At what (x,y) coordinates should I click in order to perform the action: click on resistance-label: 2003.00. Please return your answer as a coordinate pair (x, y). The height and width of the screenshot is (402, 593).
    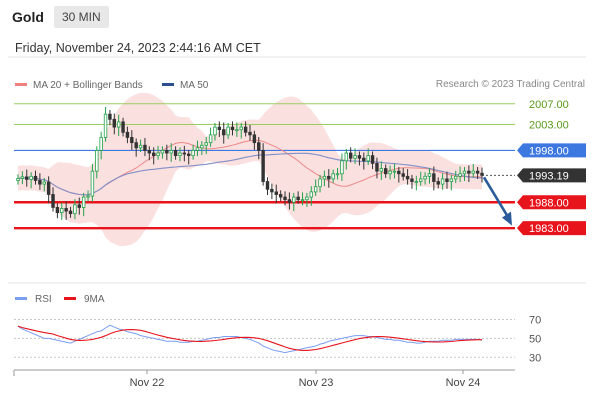
    Looking at the image, I should click on (549, 126).